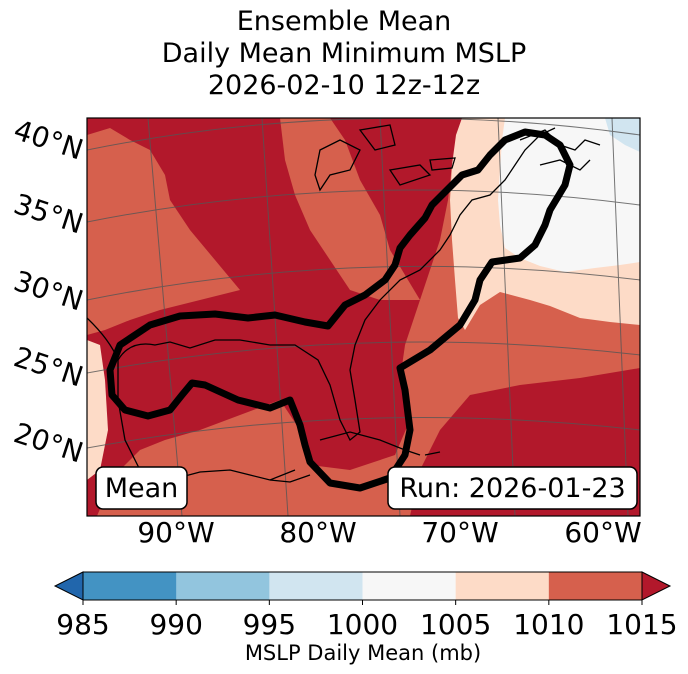 The height and width of the screenshot is (674, 688). I want to click on colorbar-tick-label: 1000, so click(362, 624).